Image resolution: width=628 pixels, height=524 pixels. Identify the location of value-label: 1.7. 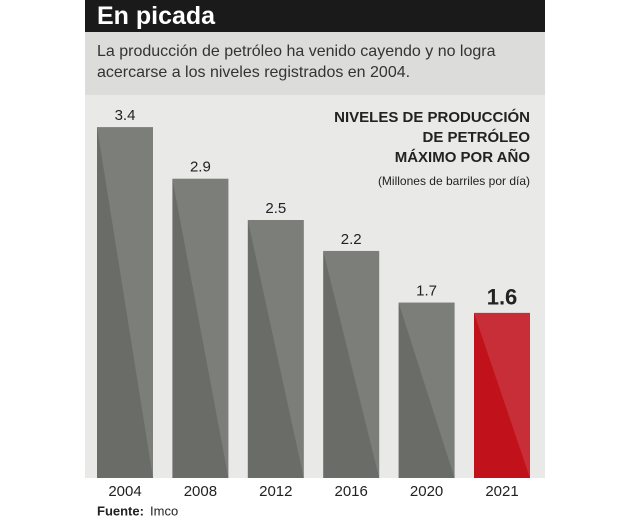
(426, 291).